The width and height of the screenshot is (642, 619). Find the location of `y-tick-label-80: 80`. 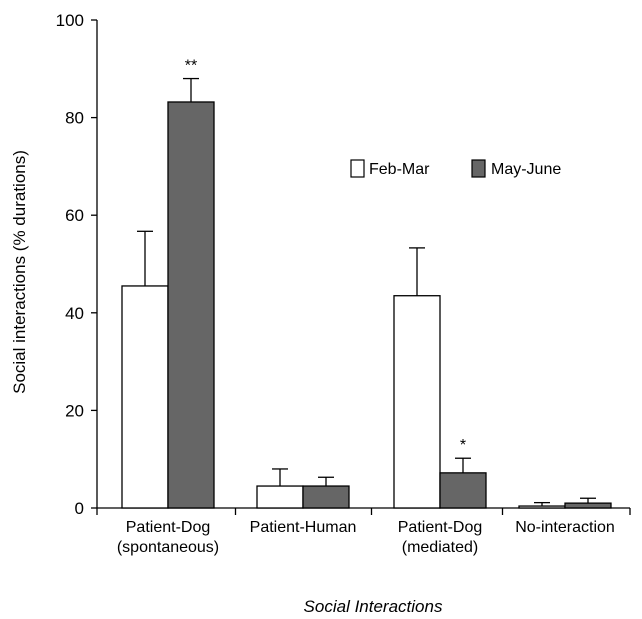

y-tick-label-80: 80 is located at coordinates (74, 118).